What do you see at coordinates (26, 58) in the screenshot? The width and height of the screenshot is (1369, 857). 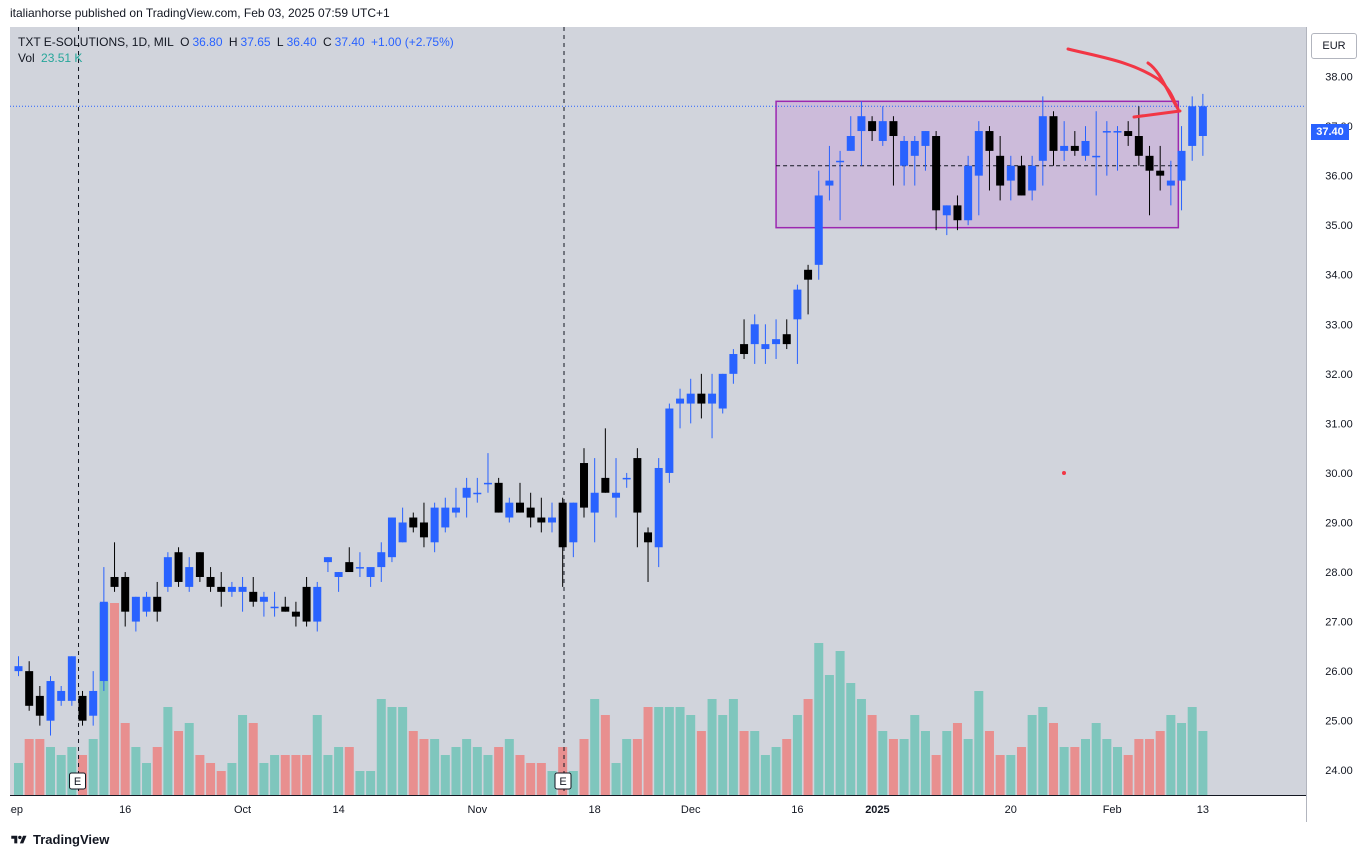 I see `legend-volume-label: Vol` at bounding box center [26, 58].